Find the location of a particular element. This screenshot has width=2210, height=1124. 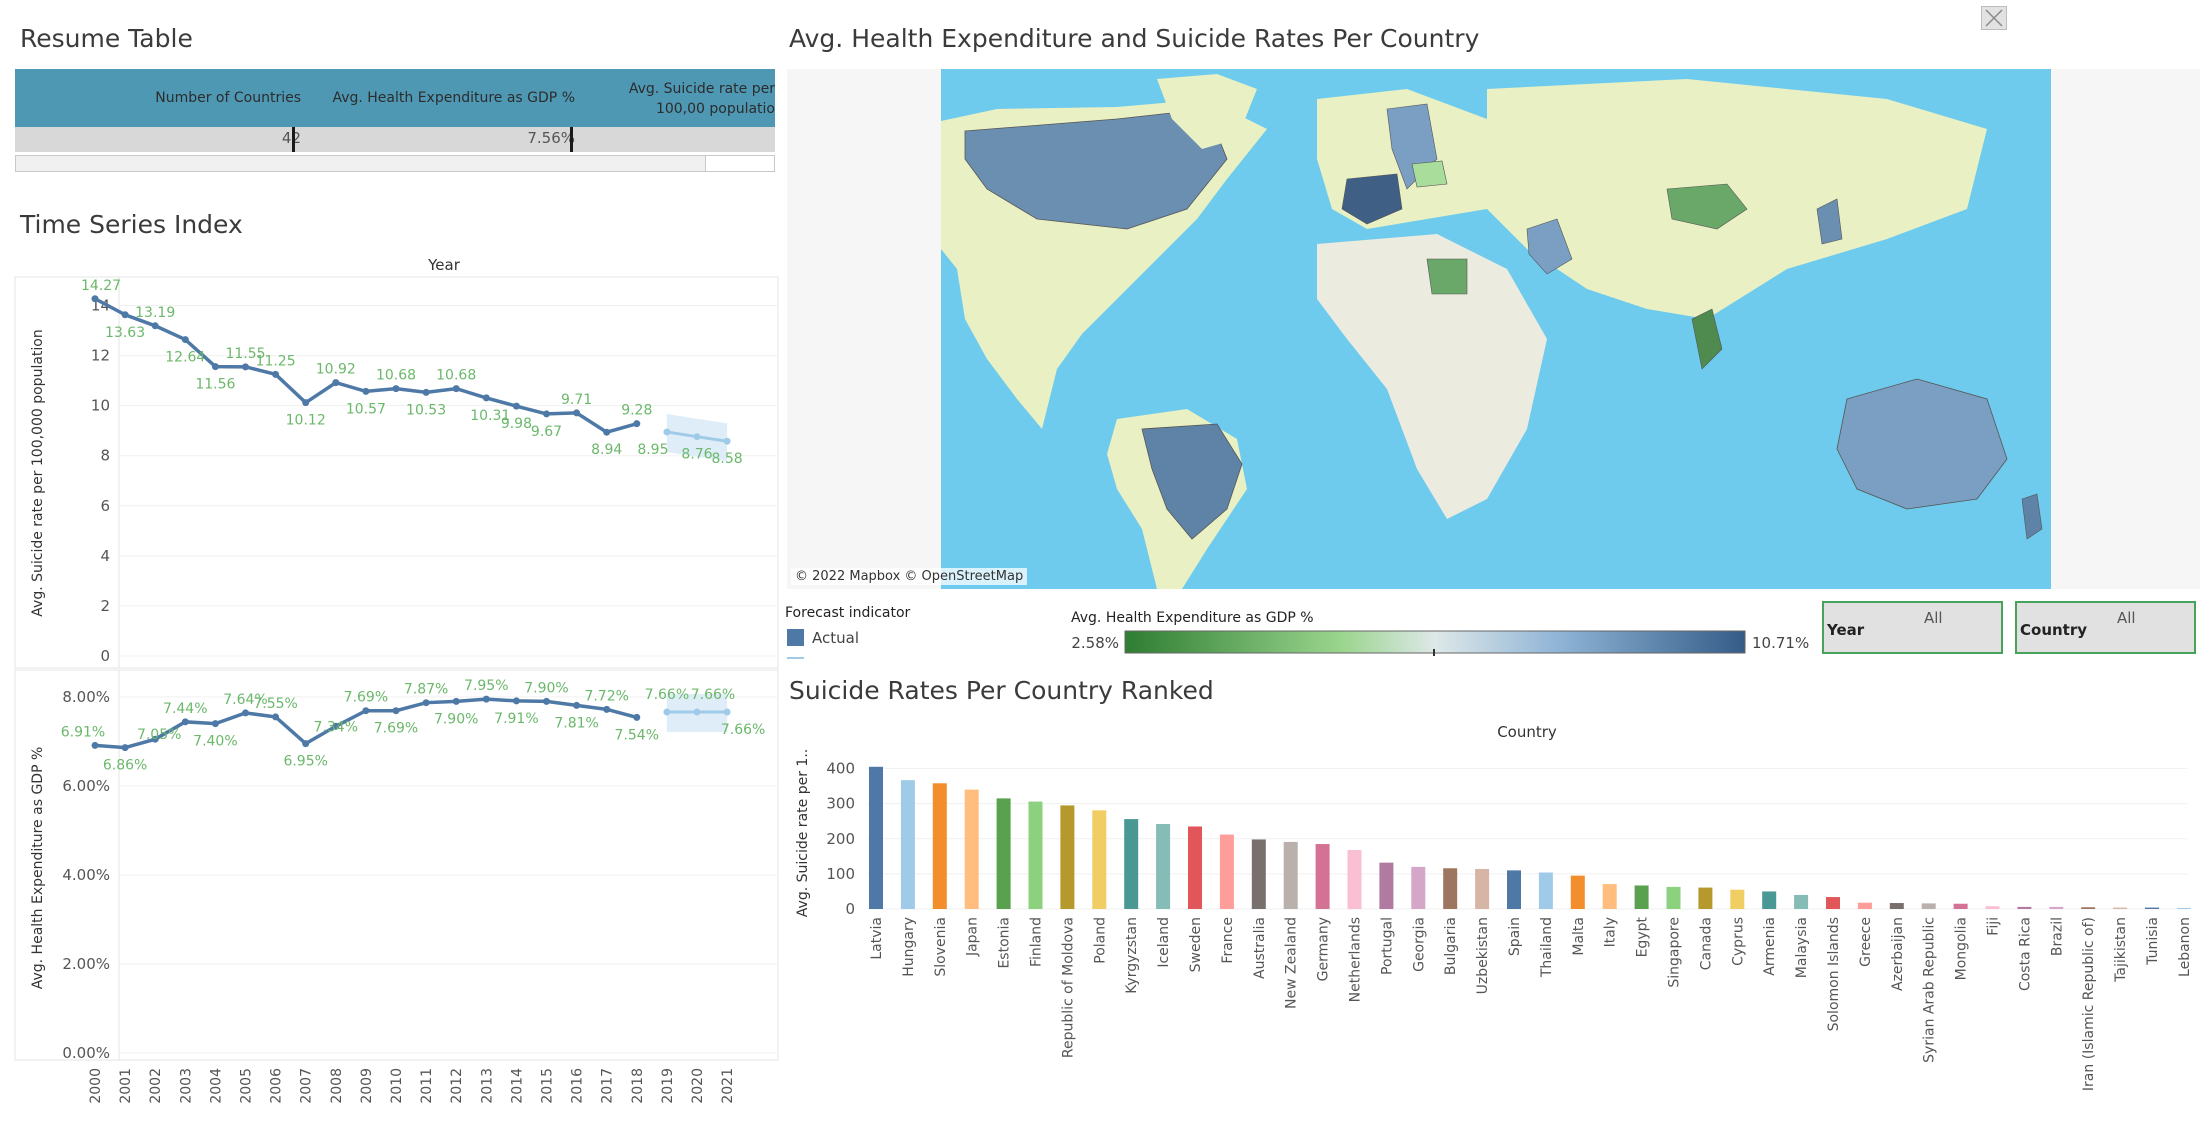

thailand is located at coordinates (1707, 339).